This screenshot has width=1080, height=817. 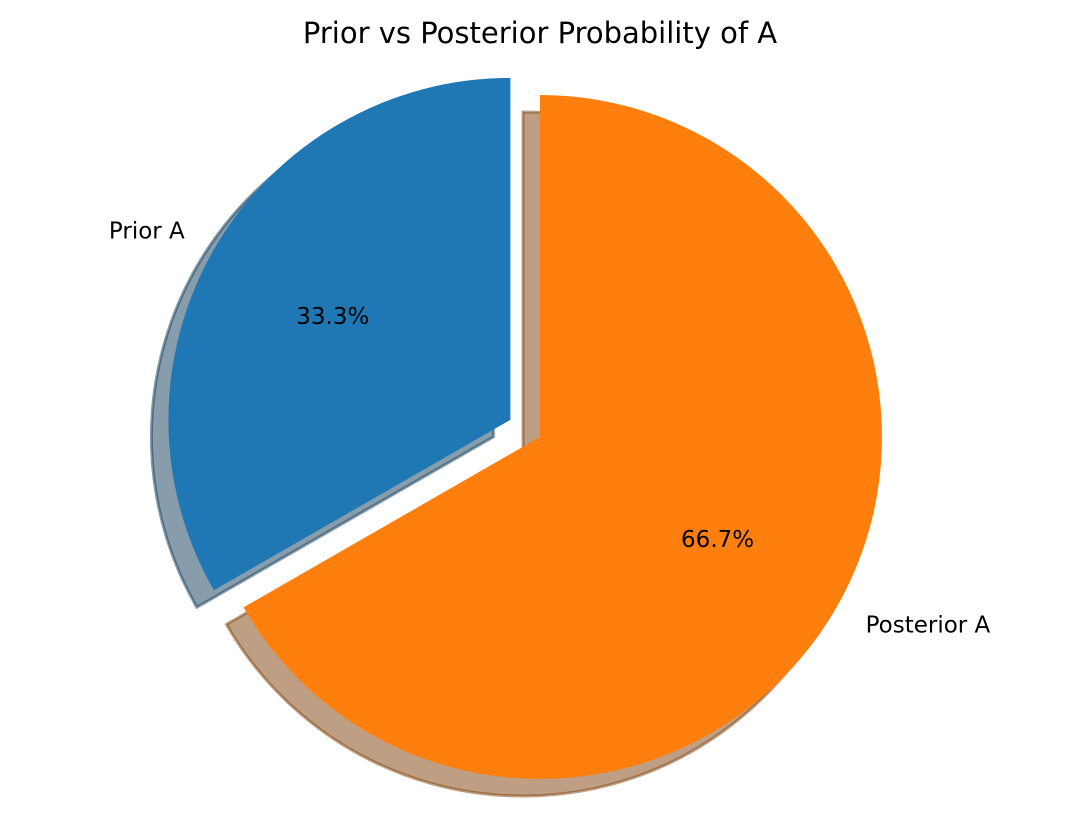 What do you see at coordinates (717, 540) in the screenshot?
I see `percent-label-posterior-a: 66.7%` at bounding box center [717, 540].